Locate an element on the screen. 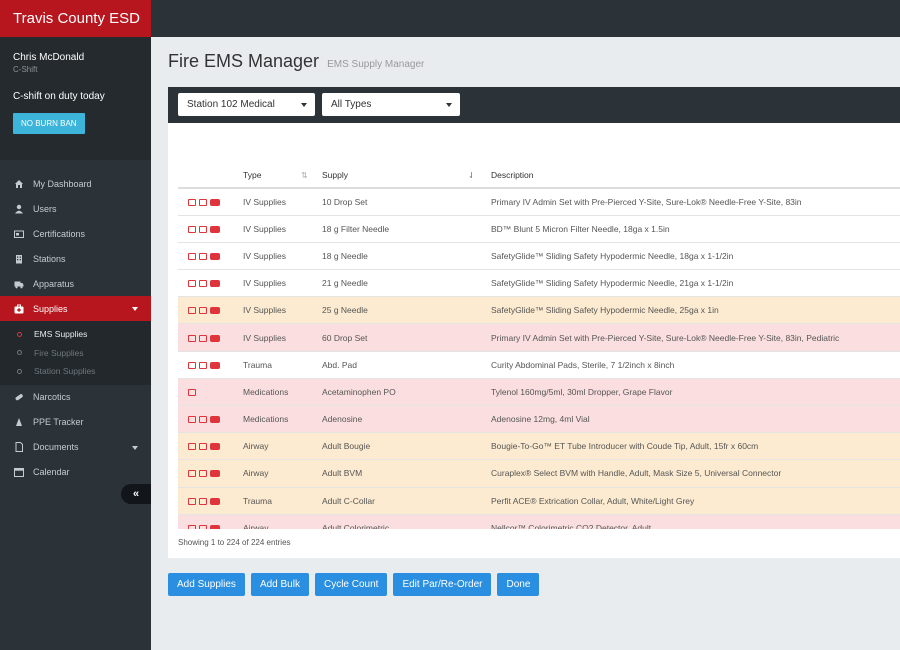 The height and width of the screenshot is (650, 900). station-select-value: Station 102 Medical is located at coordinates (231, 104).